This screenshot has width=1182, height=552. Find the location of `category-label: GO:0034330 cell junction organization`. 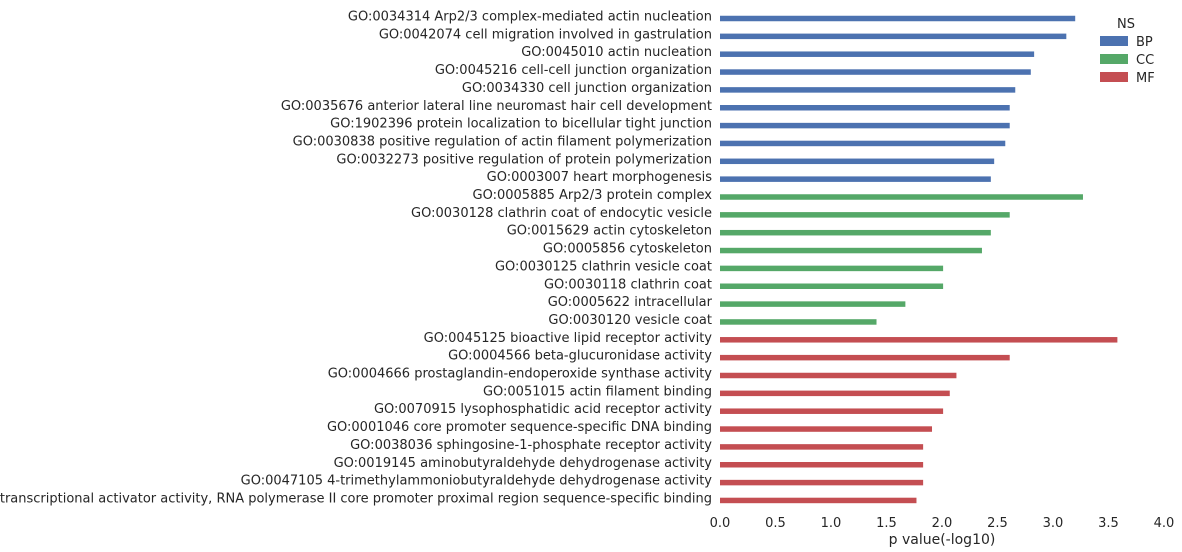

category-label: GO:0034330 cell junction organization is located at coordinates (587, 88).